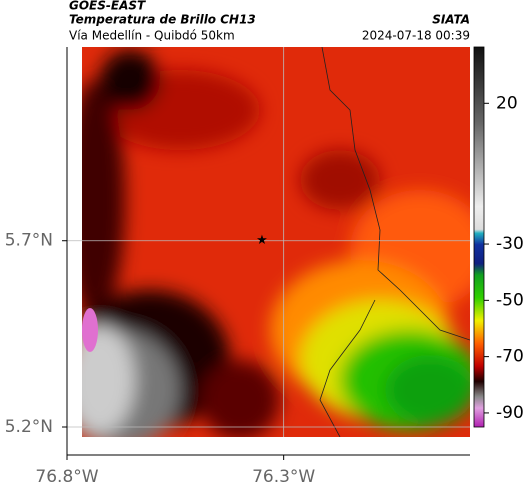 This screenshot has width=526, height=495. Describe the element at coordinates (510, 357) in the screenshot. I see `colorbar-tick-label: -70` at that location.